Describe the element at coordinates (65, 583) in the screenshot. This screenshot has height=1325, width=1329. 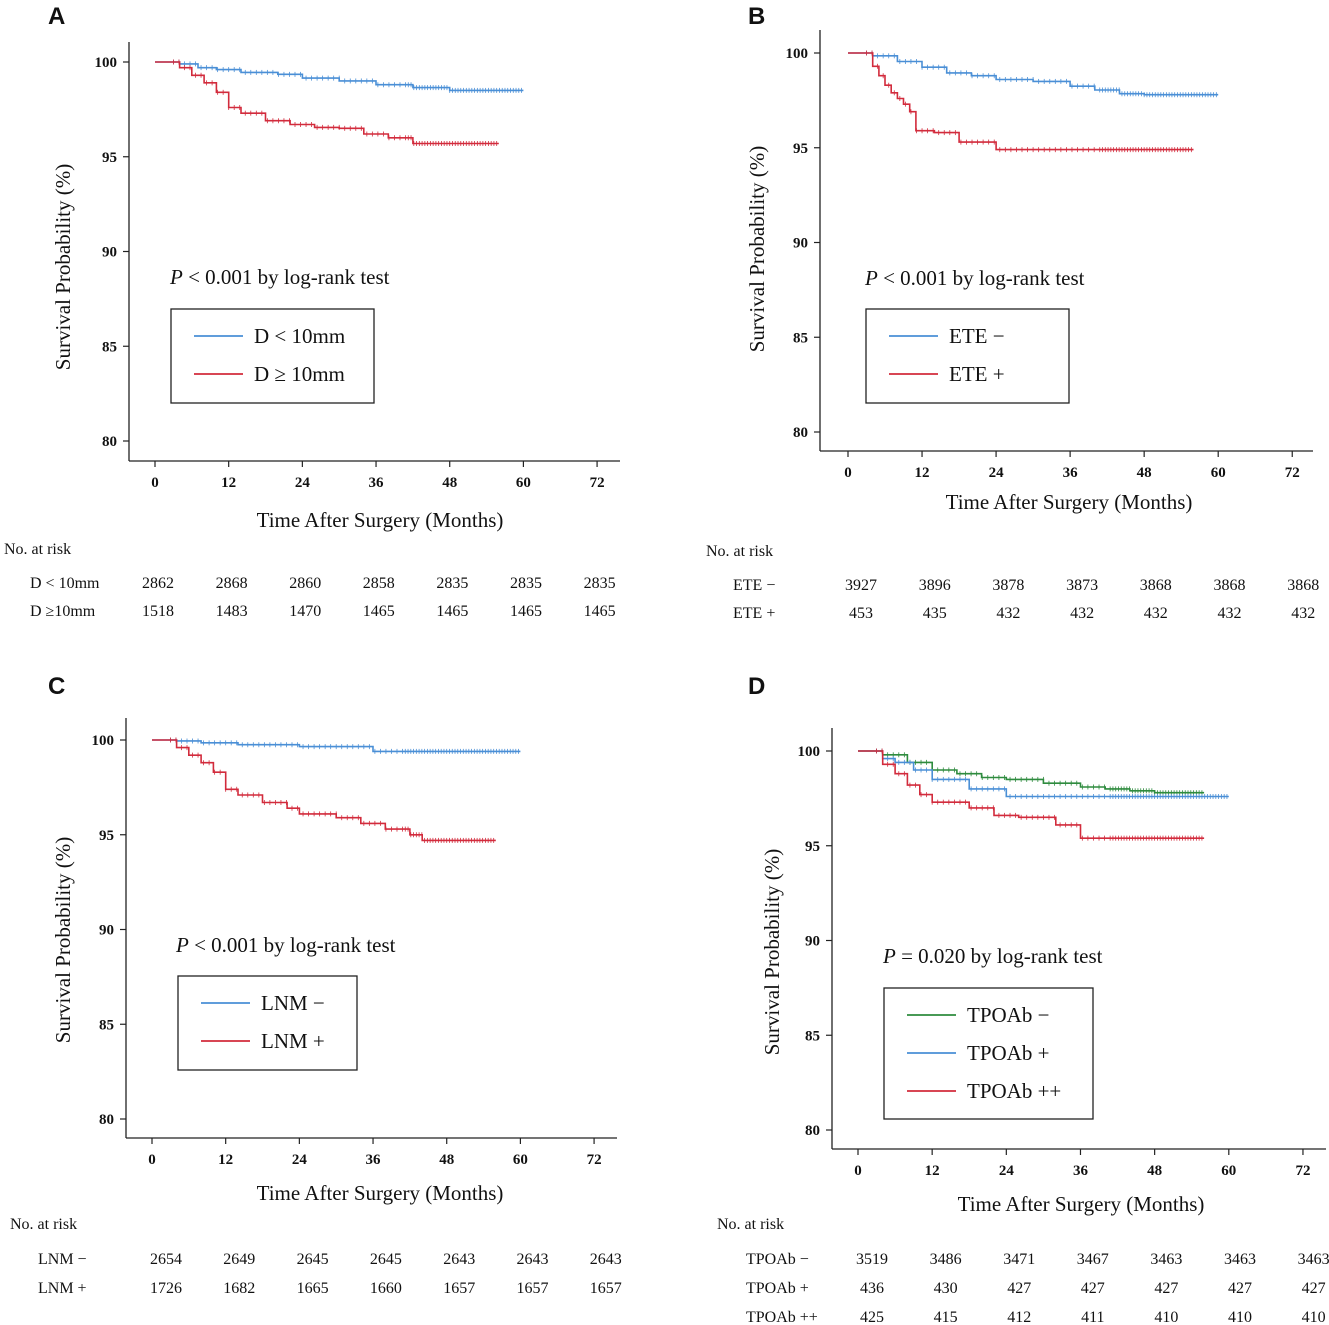
I see `risk-row-label: D < 10mm` at that location.